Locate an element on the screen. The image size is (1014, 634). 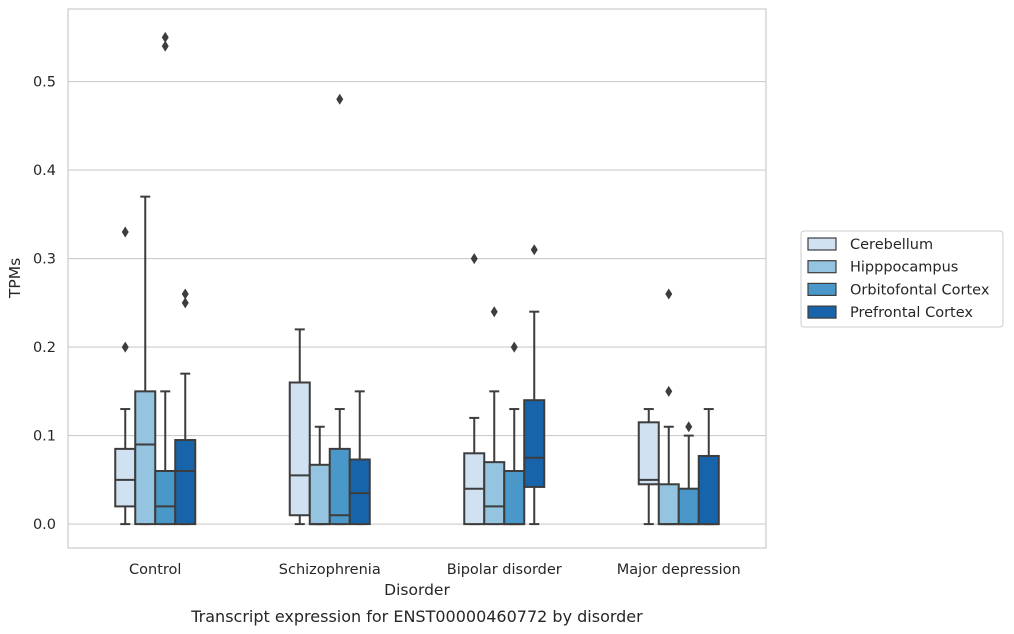
y-tick-label: 0.3 is located at coordinates (44, 260).